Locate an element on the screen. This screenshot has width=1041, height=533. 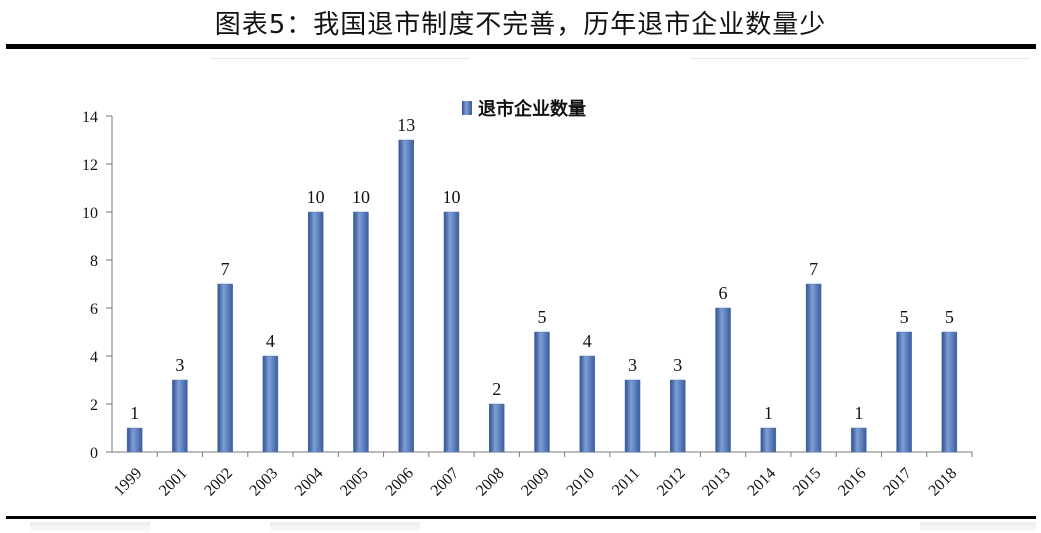
bottom-fade-left is located at coordinates (90, 527).